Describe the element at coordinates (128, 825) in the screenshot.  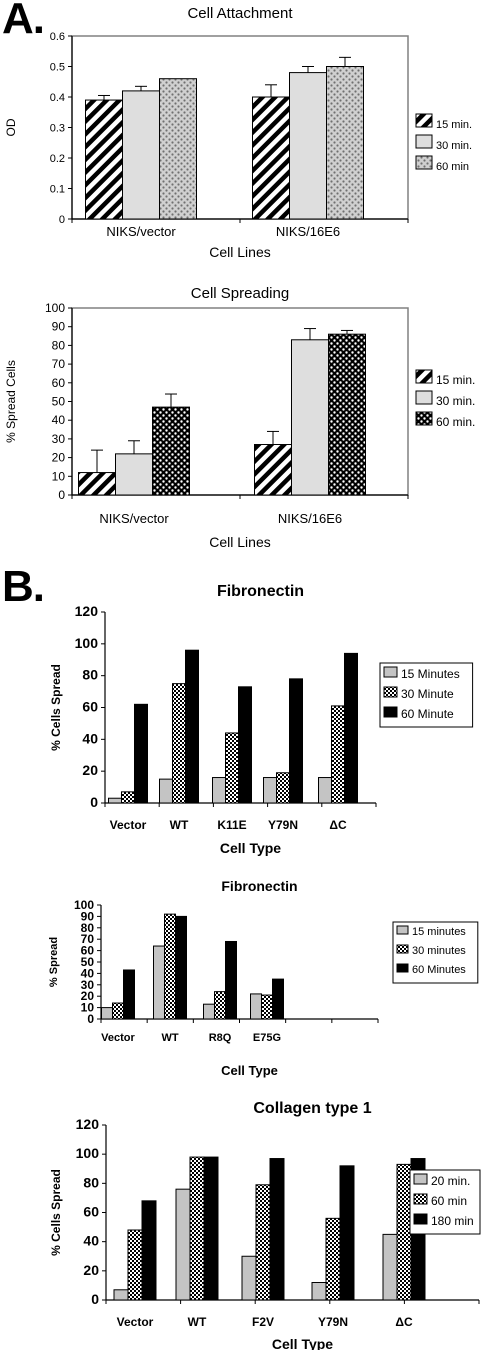
I see `category-label: Vector` at that location.